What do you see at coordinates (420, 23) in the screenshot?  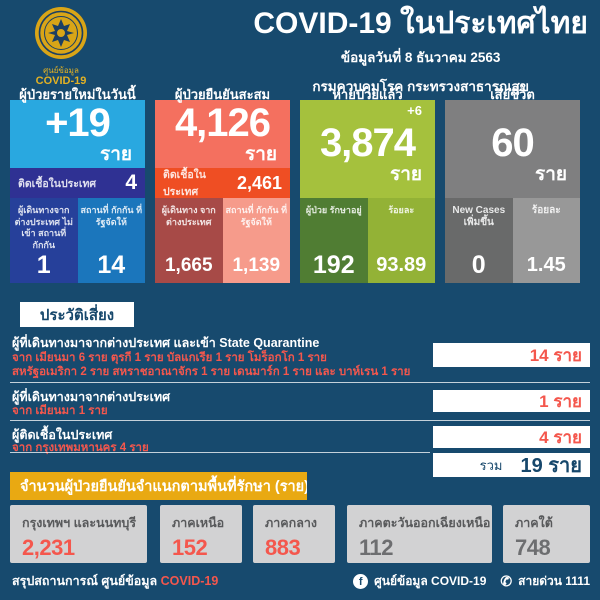 I see `page-title: COVID-19 ในประเทศไทย` at bounding box center [420, 23].